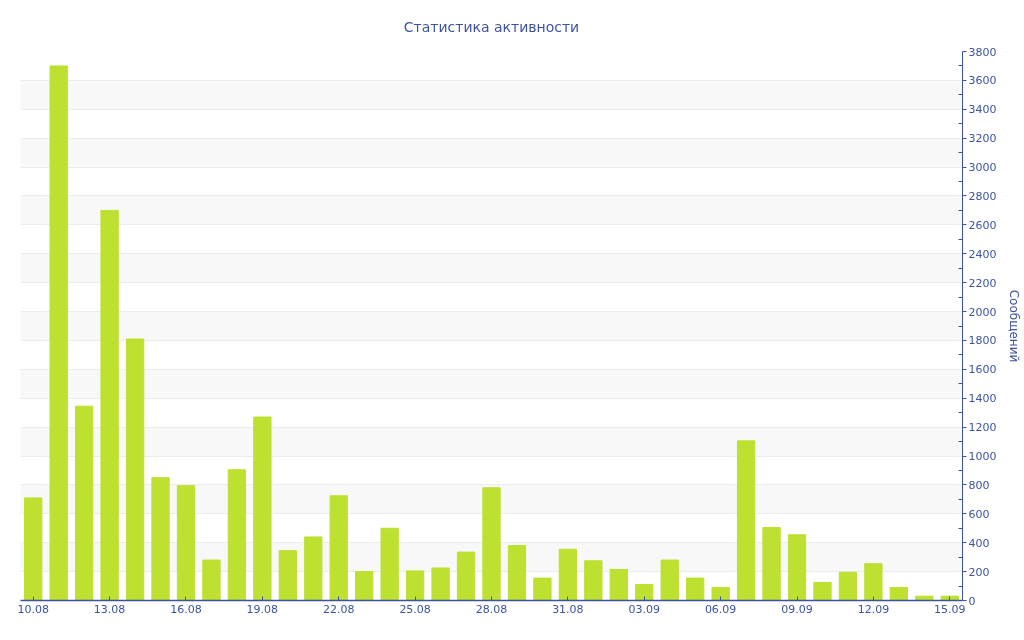  What do you see at coordinates (979, 572) in the screenshot?
I see `y-tick-label: 200` at bounding box center [979, 572].